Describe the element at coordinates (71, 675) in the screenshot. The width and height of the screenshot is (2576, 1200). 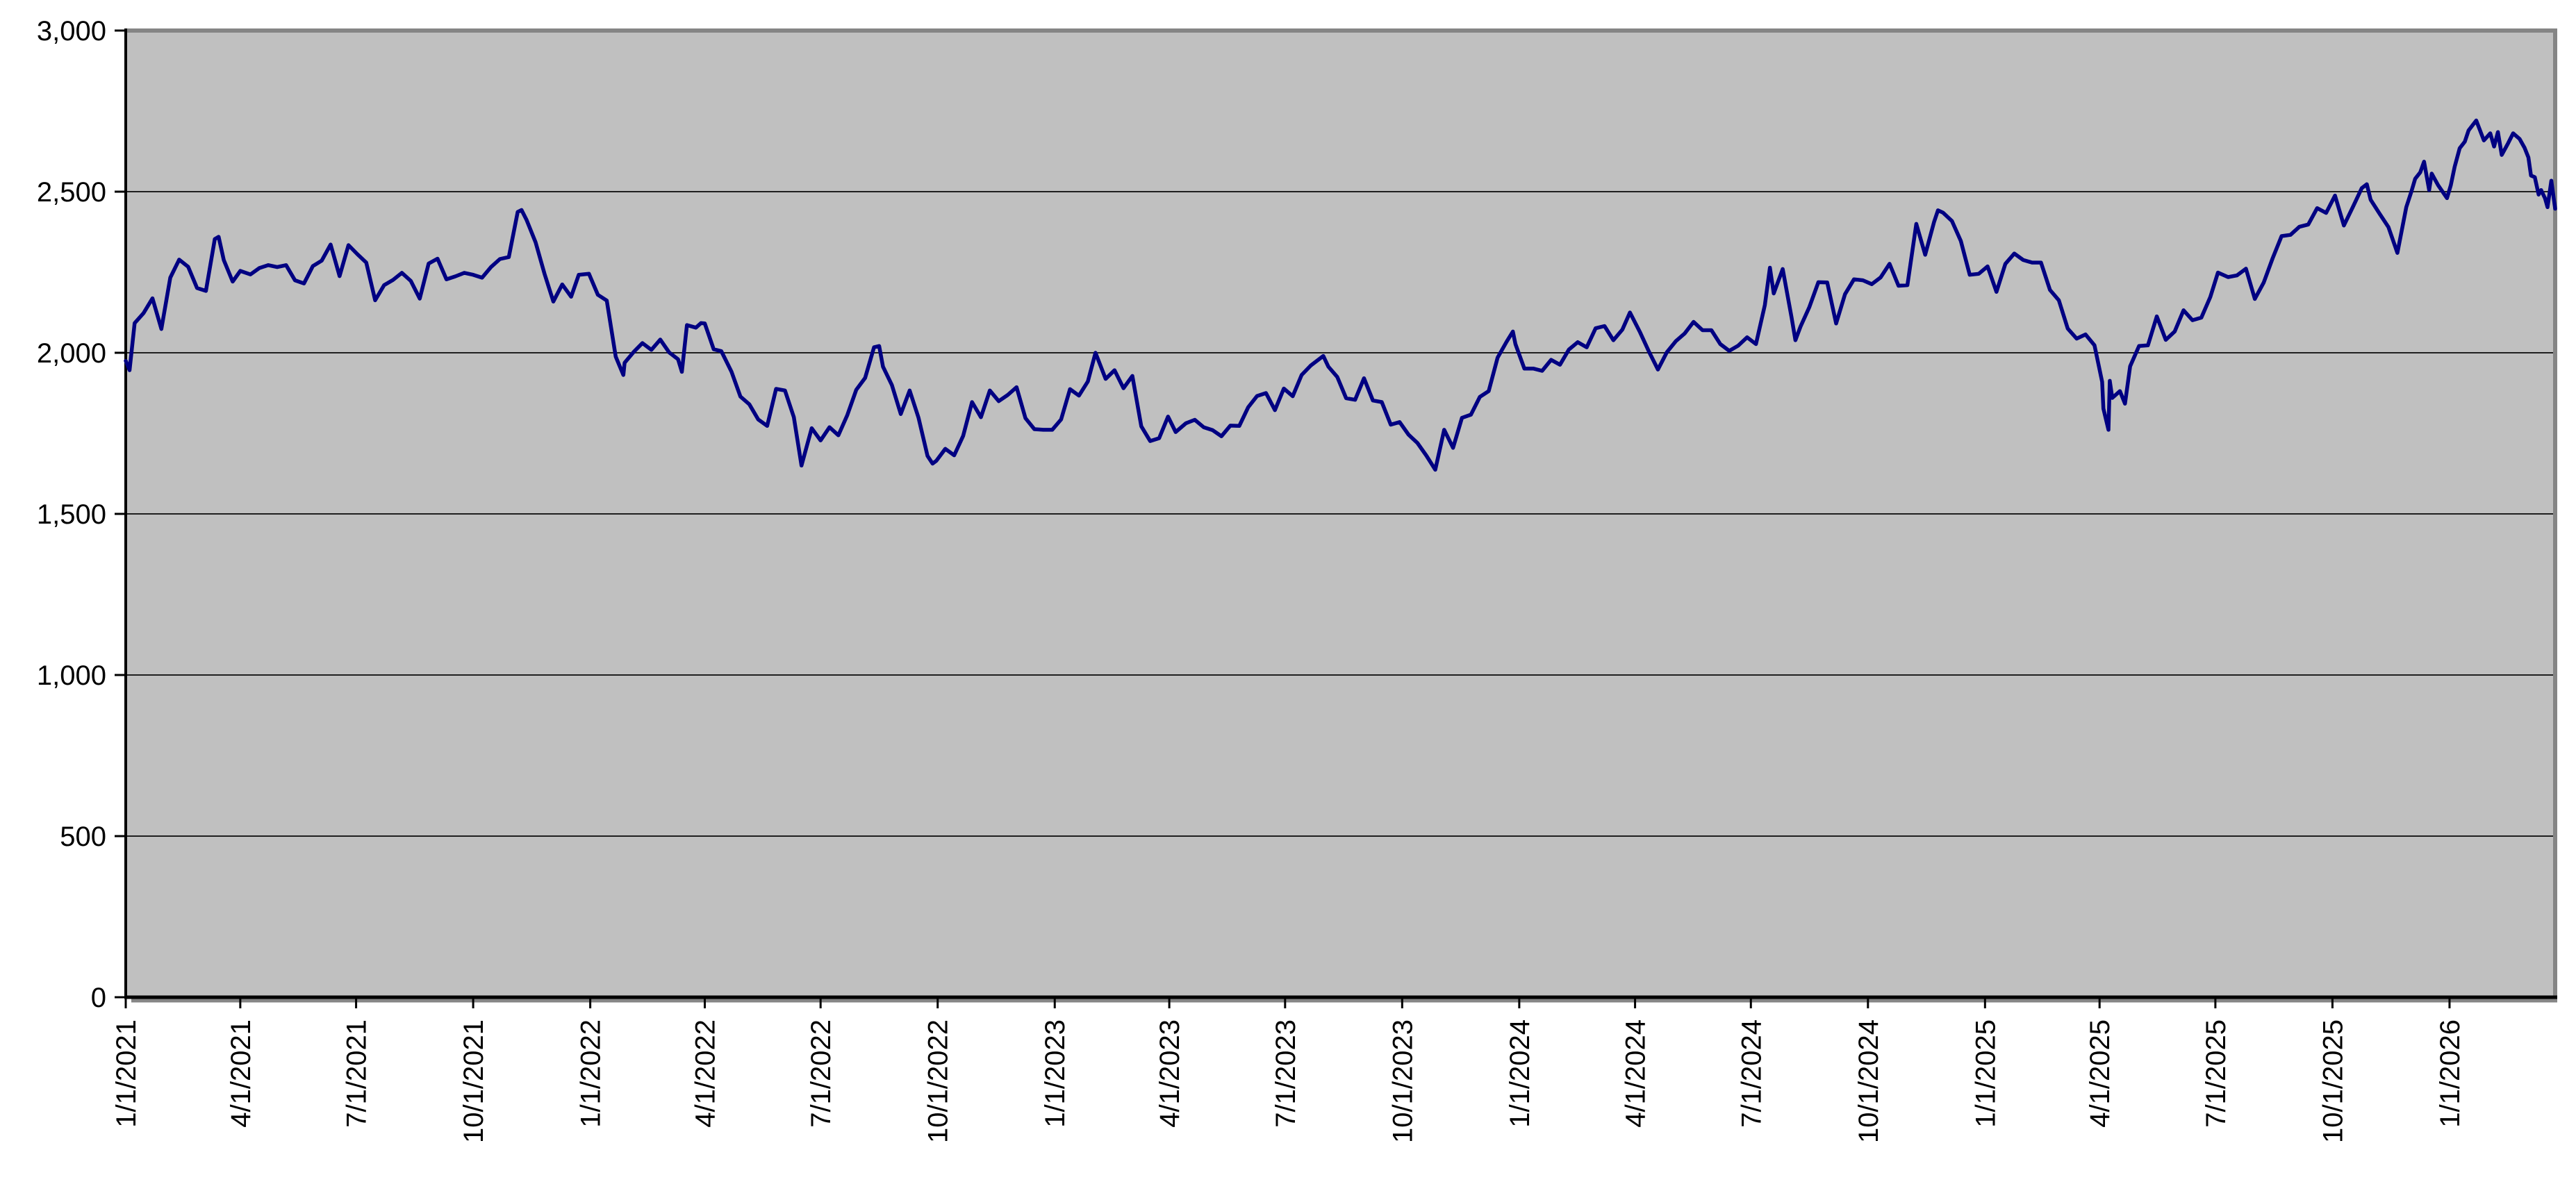
I see `y-axis-tick-label: 1,000` at that location.